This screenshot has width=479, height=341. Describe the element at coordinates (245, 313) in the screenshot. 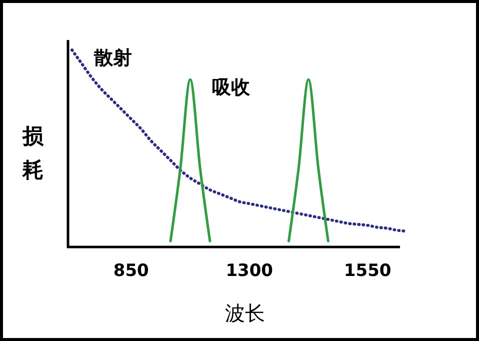

I see `x-axis-title: 波长` at that location.